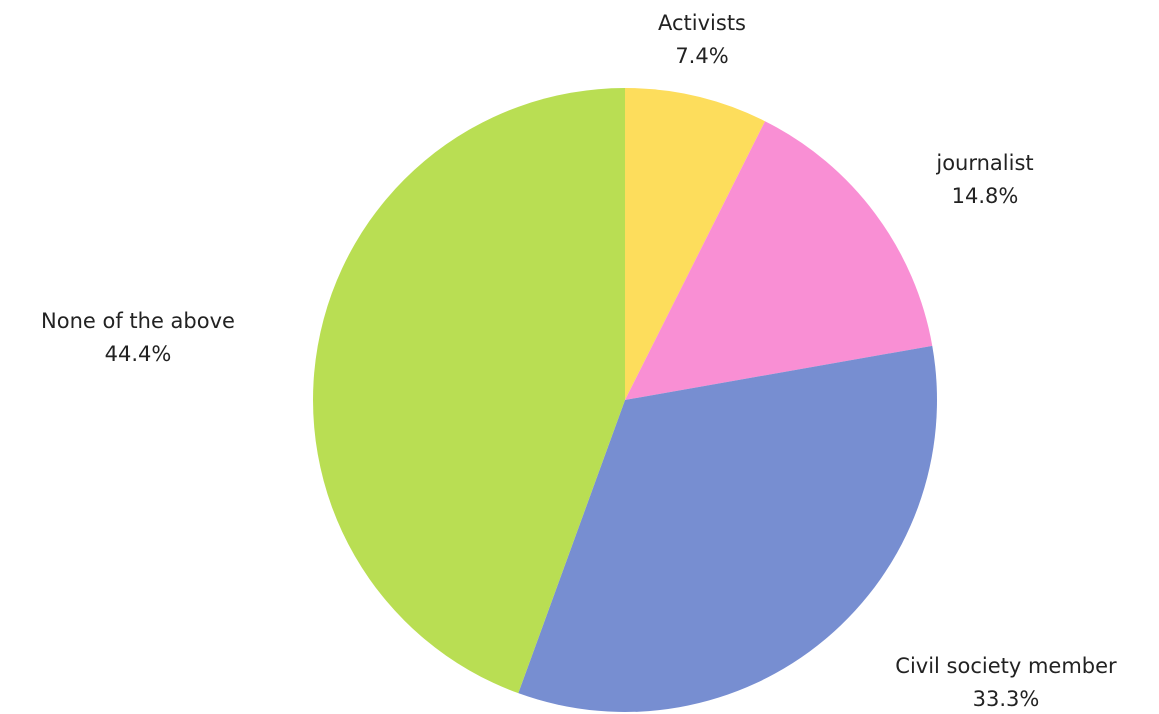 The width and height of the screenshot is (1159, 714). I want to click on slice-label-value: 14.8%, so click(985, 196).